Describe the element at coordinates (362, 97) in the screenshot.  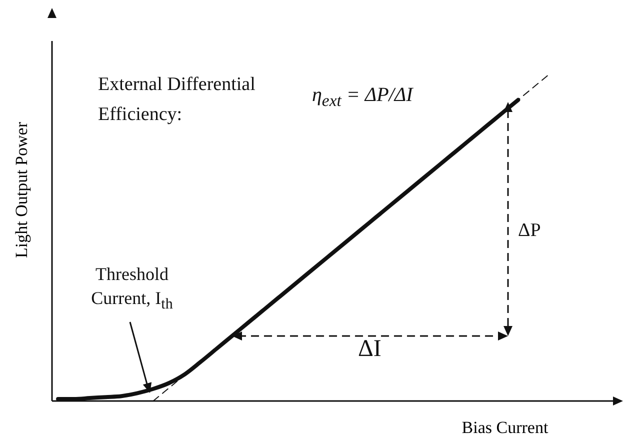
I see `annotation: η$_{ext}$ = ΔP/ΔI` at that location.